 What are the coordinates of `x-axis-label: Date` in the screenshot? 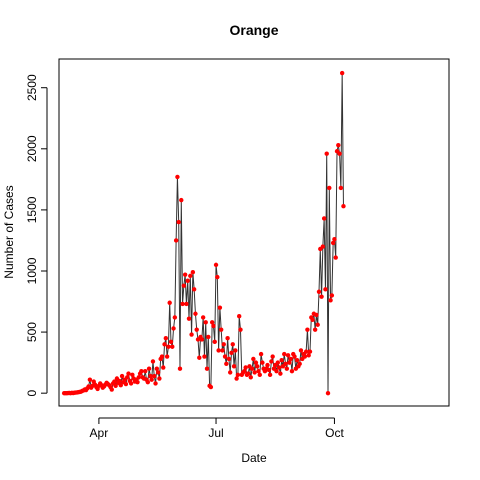 It's located at (254, 458).